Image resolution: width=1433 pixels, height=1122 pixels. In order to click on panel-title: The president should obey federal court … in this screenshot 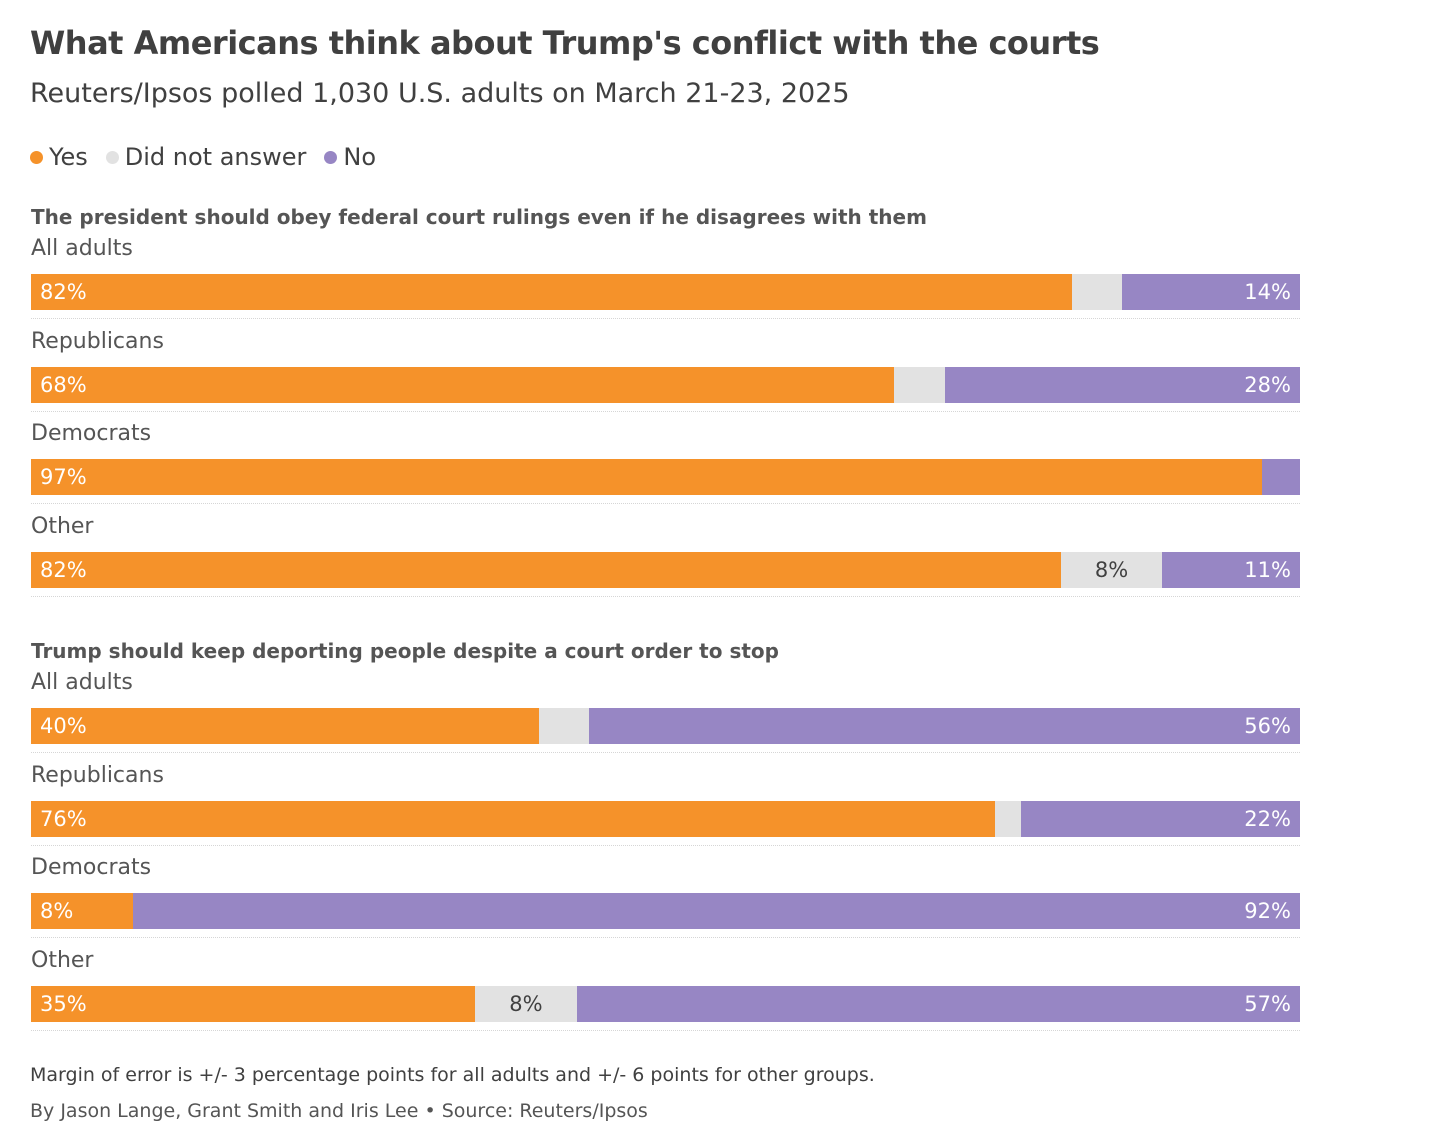, I will do `click(479, 217)`.